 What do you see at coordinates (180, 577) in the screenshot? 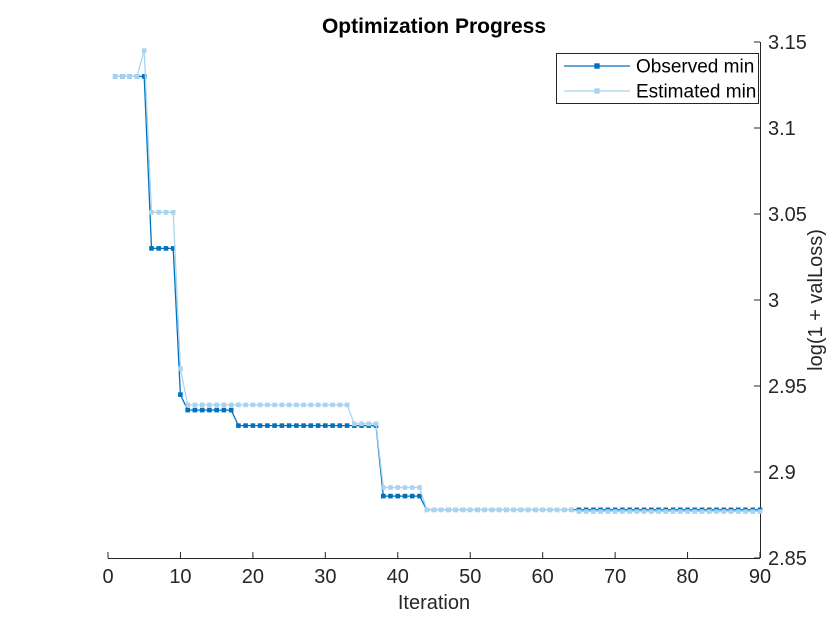
I see `x-tick-label: 10` at bounding box center [180, 577].